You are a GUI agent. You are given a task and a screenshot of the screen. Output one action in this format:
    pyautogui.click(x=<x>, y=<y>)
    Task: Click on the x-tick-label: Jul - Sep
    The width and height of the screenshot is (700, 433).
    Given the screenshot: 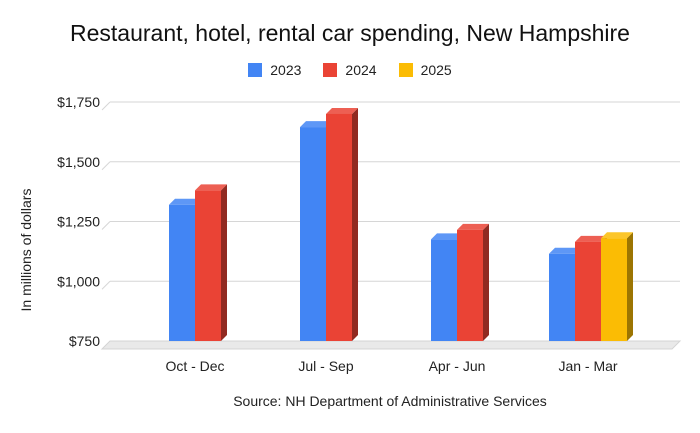 What is the action you would take?
    pyautogui.click(x=325, y=366)
    